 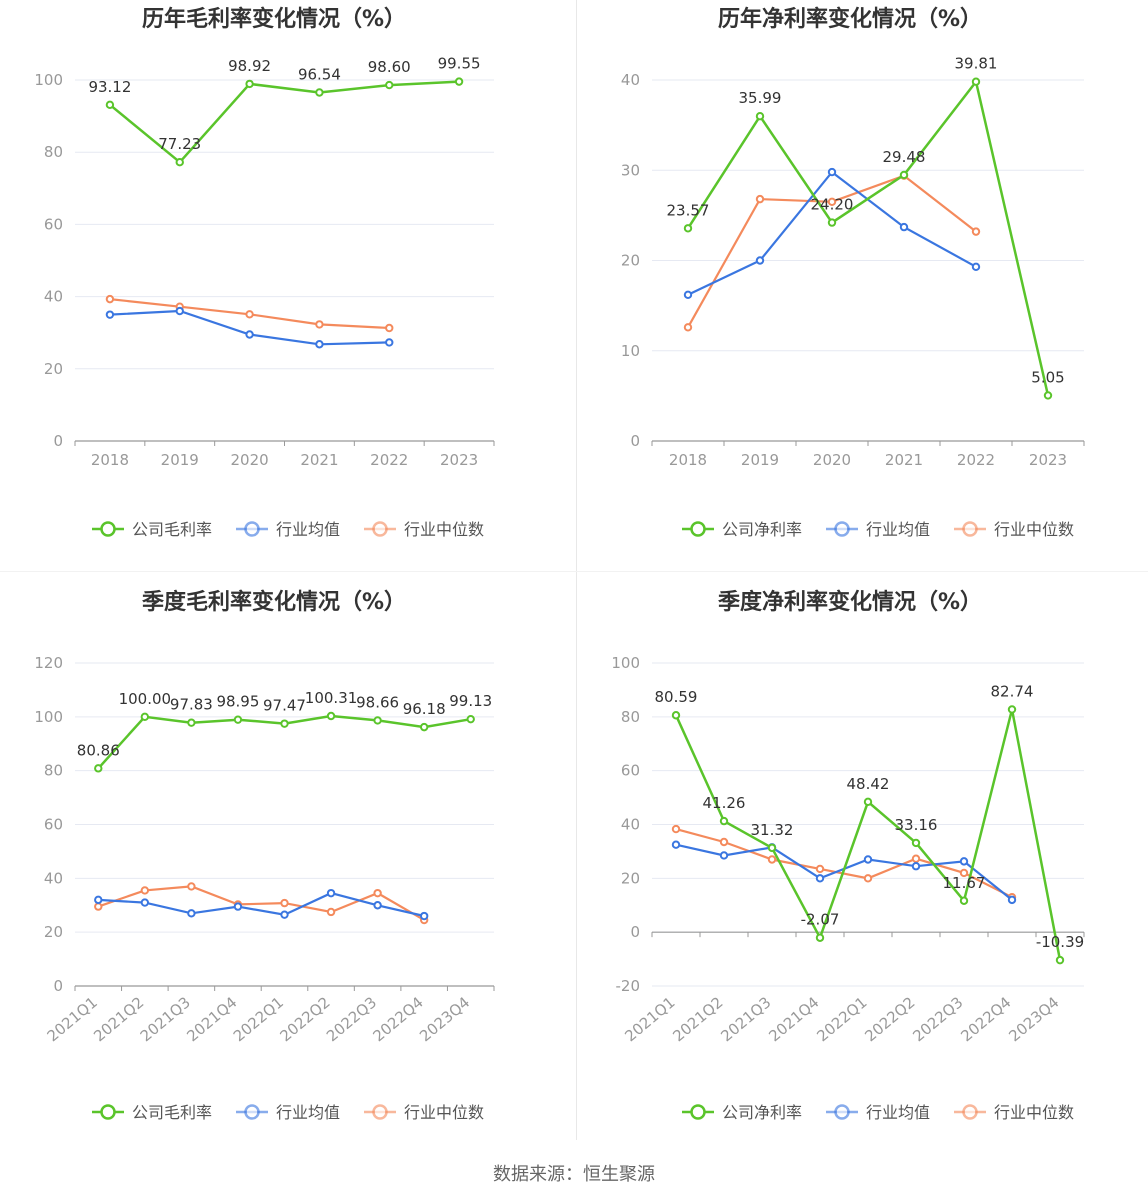 What do you see at coordinates (98, 750) in the screenshot?
I see `data-label: 80.86` at bounding box center [98, 750].